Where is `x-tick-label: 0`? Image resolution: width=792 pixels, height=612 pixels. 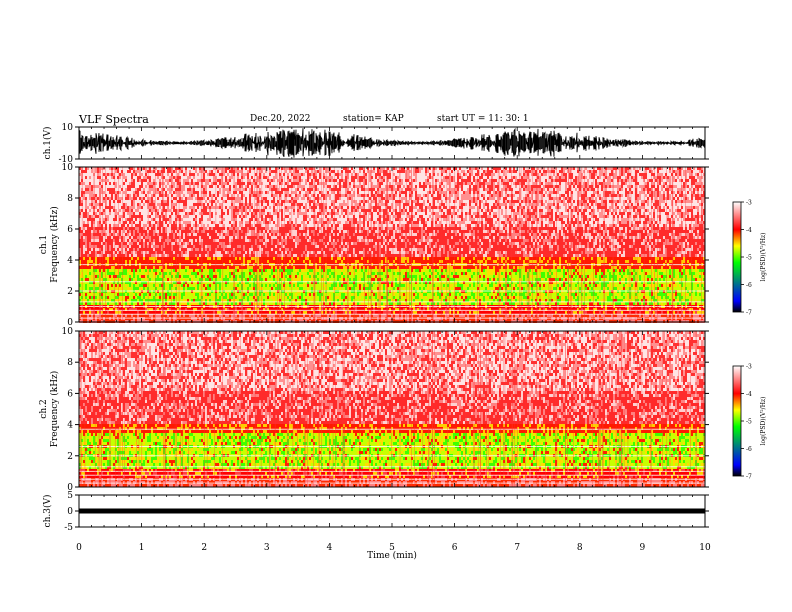
x-tick-label: 0 is located at coordinates (79, 548).